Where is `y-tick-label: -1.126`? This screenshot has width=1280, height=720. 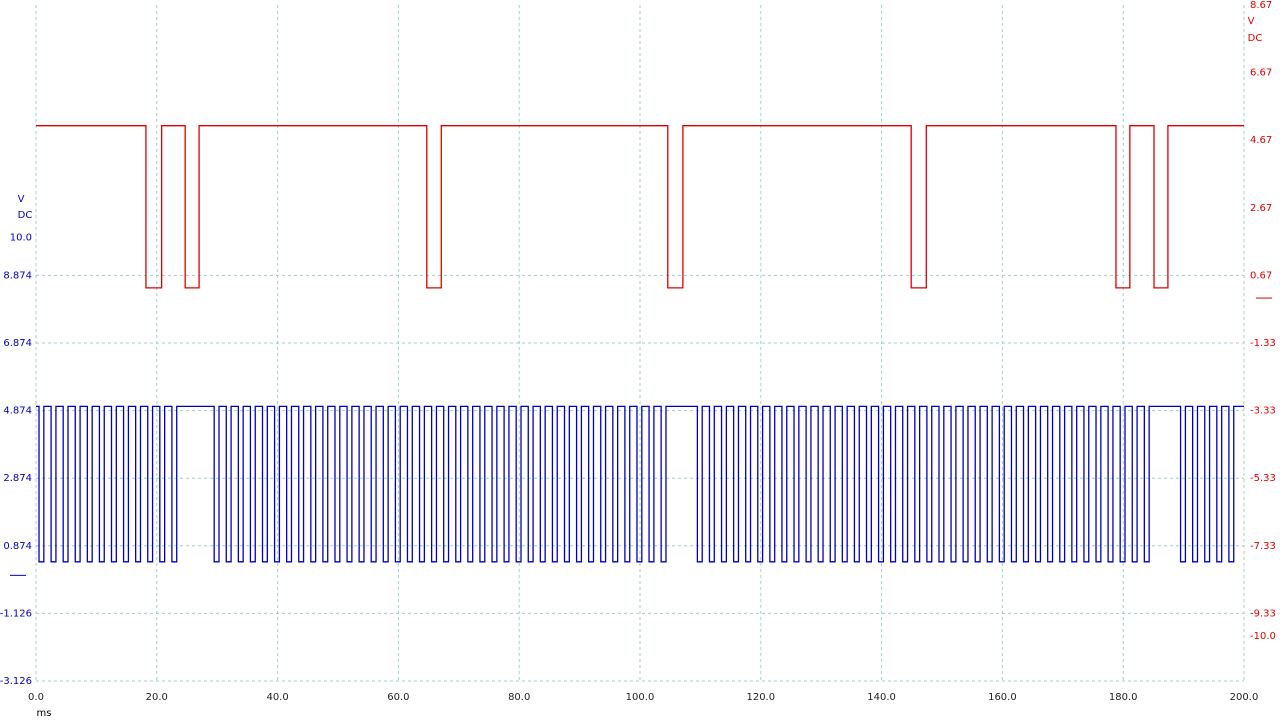 y-tick-label: -1.126 is located at coordinates (16, 613).